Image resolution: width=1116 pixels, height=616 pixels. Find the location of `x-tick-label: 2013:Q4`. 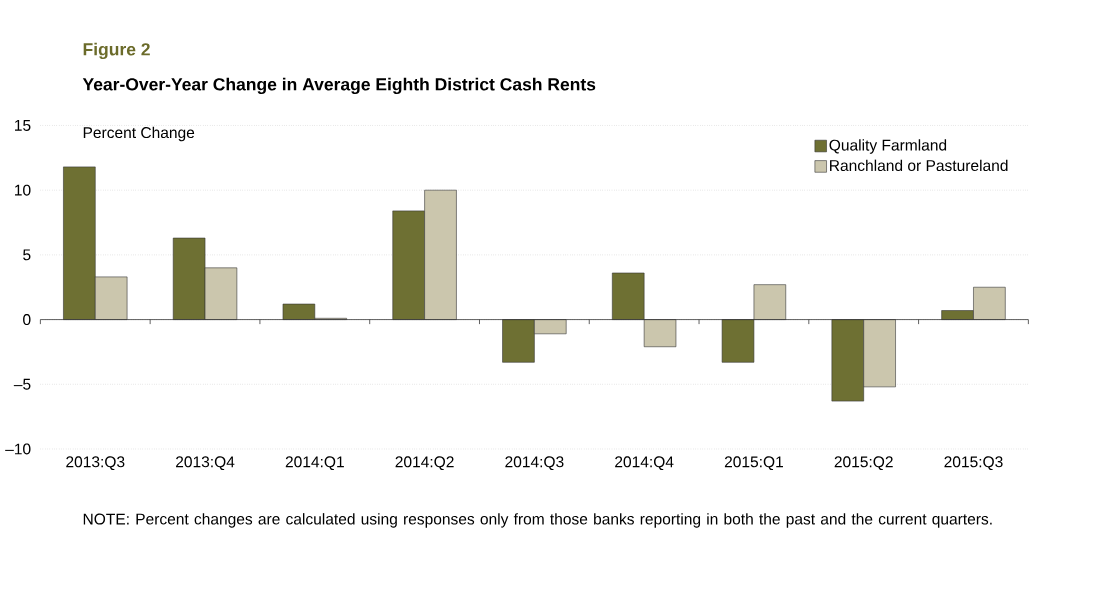

x-tick-label: 2013:Q4 is located at coordinates (205, 463).